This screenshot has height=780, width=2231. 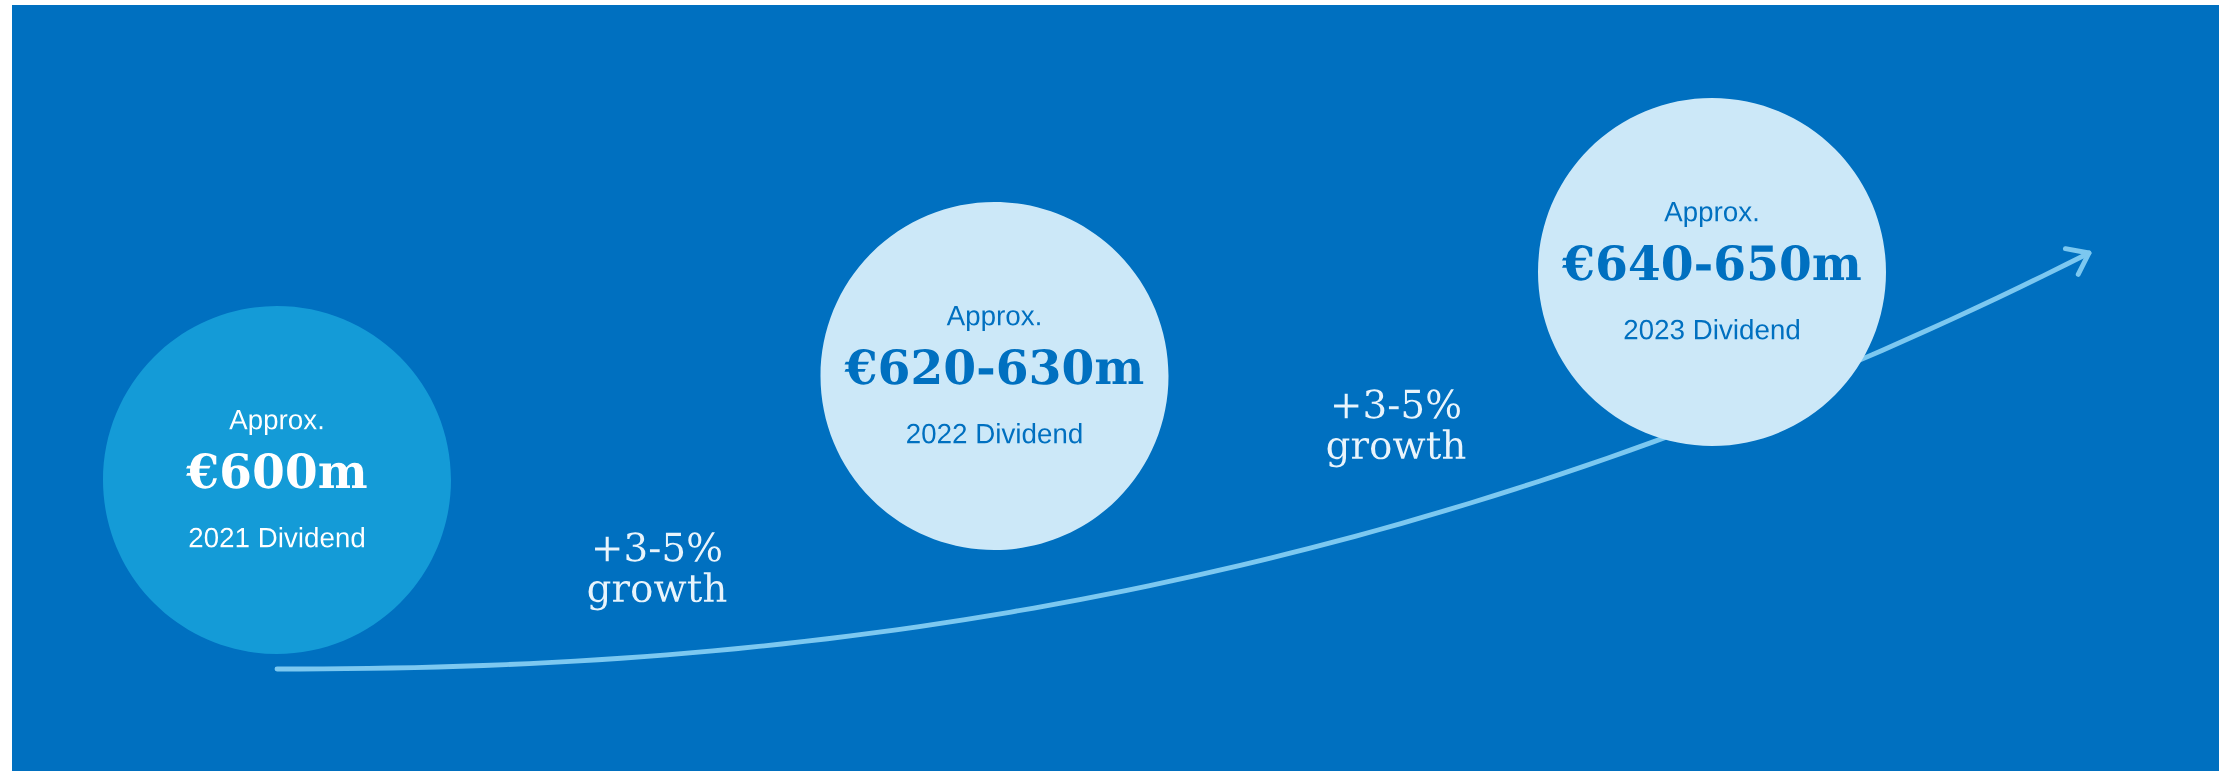 I want to click on data-label: €600m, so click(x=276, y=470).